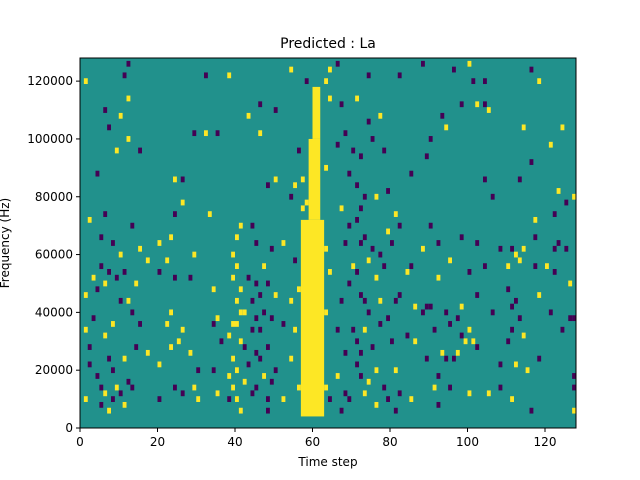  I want to click on x-tick-label: 0, so click(80, 442).